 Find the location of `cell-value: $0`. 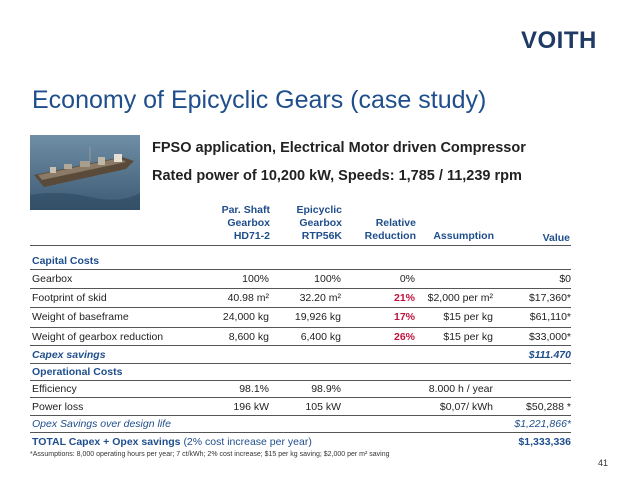

cell-value: $0 is located at coordinates (565, 279).